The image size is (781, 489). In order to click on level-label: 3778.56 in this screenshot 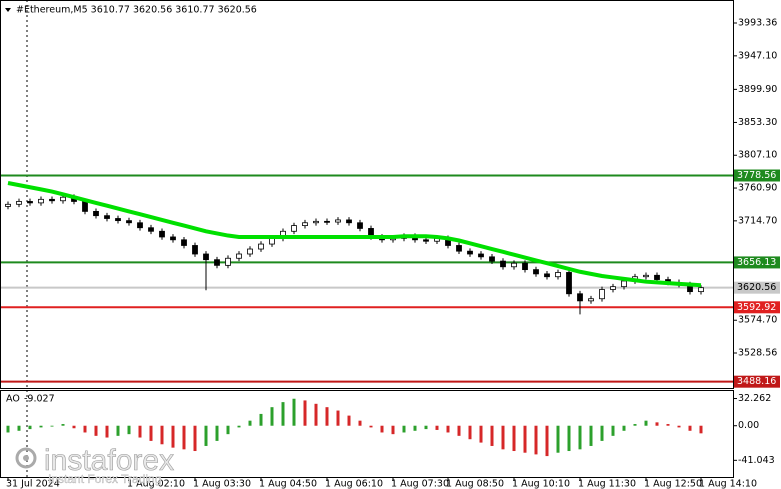, I will do `click(756, 175)`.